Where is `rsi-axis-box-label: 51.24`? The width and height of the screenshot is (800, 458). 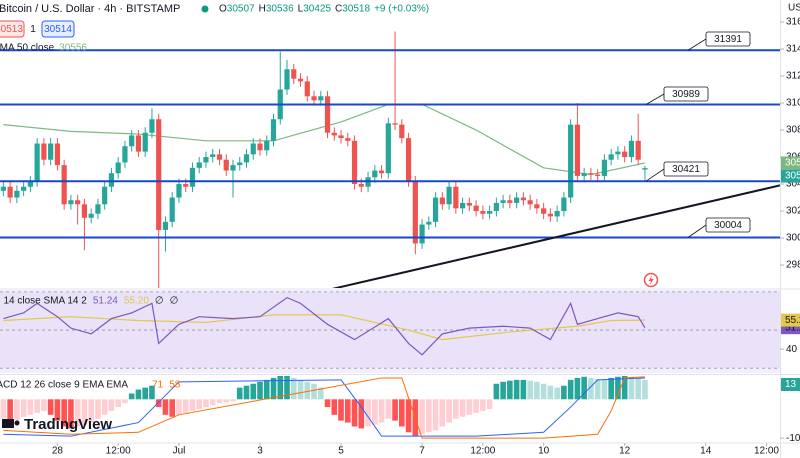
rsi-axis-box-label: 51.24 is located at coordinates (792, 327).